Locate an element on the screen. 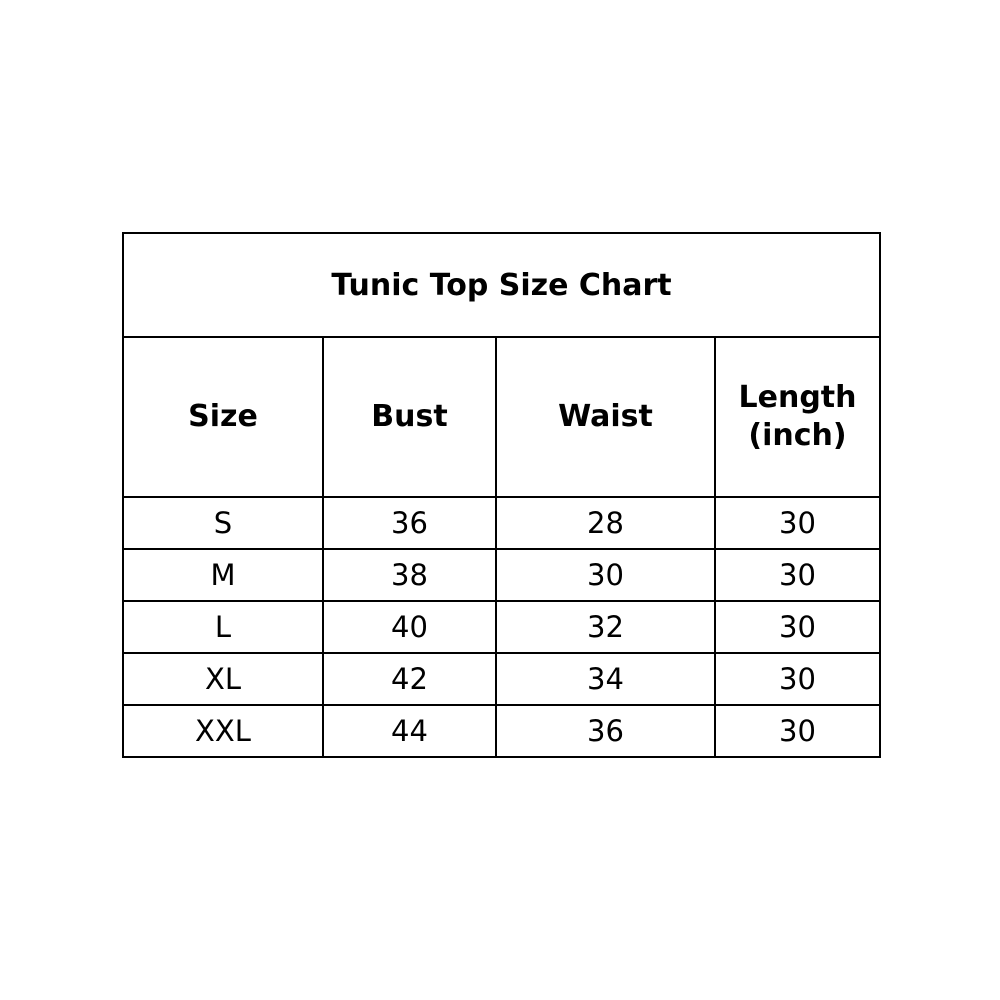 This screenshot has width=1000, height=1000. table-row: XL 42 34 30 is located at coordinates (501, 679).